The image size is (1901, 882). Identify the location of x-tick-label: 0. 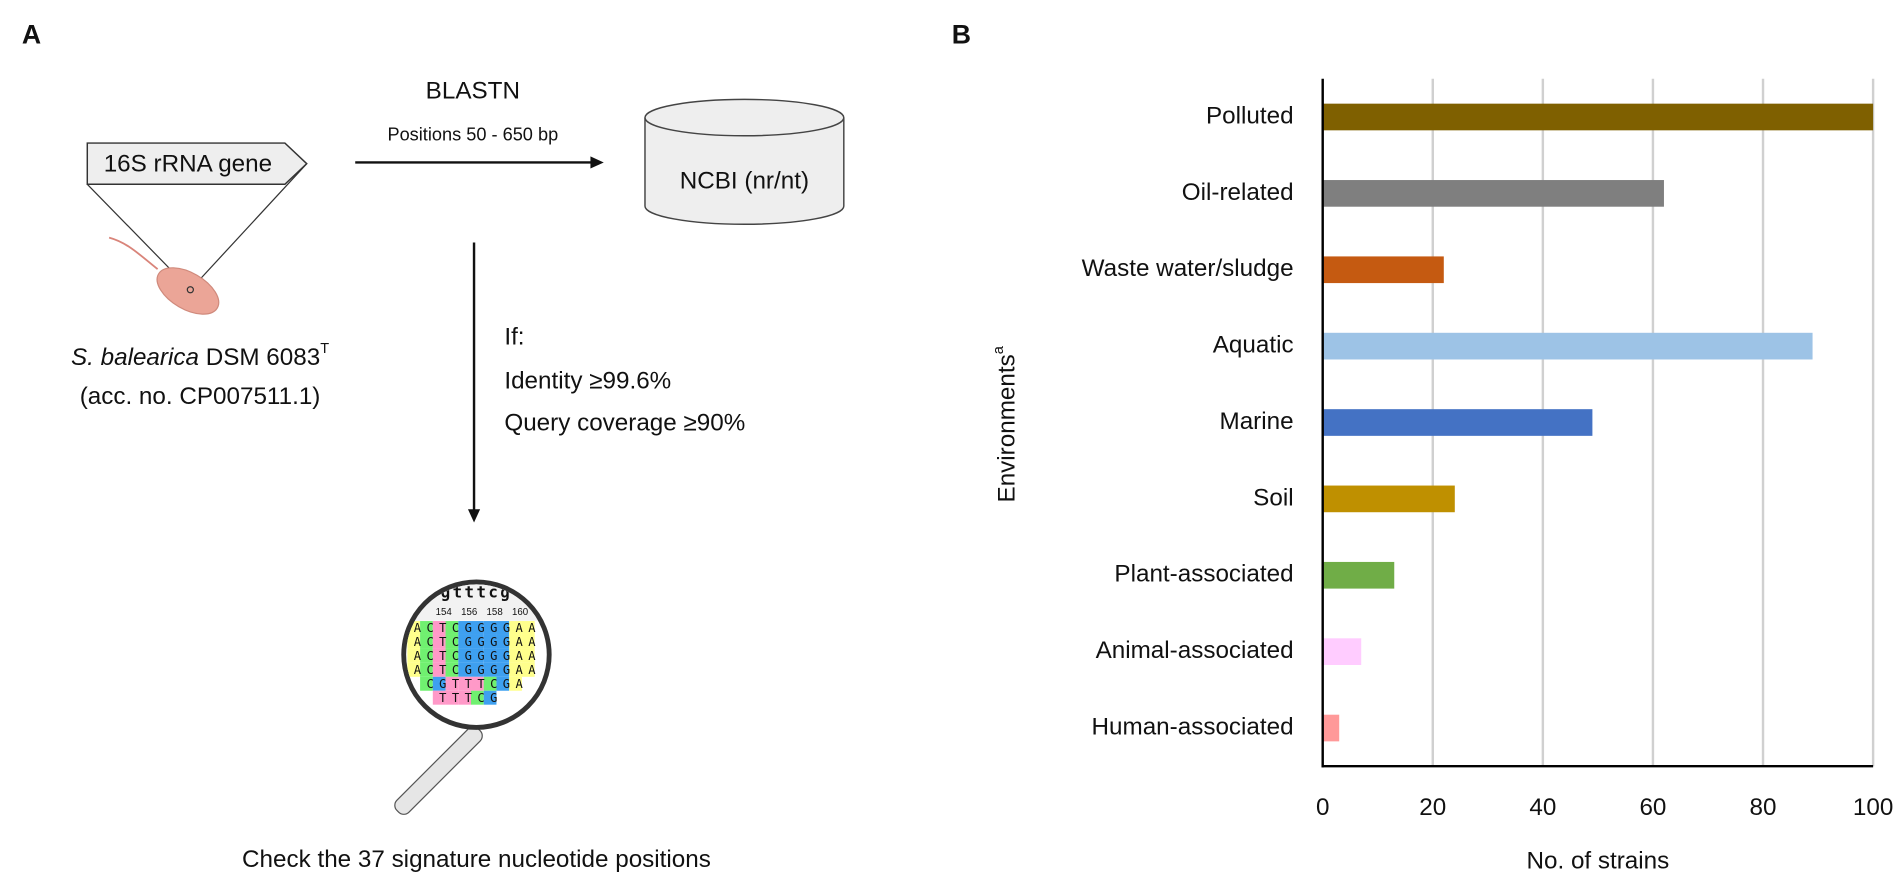
(1322, 807).